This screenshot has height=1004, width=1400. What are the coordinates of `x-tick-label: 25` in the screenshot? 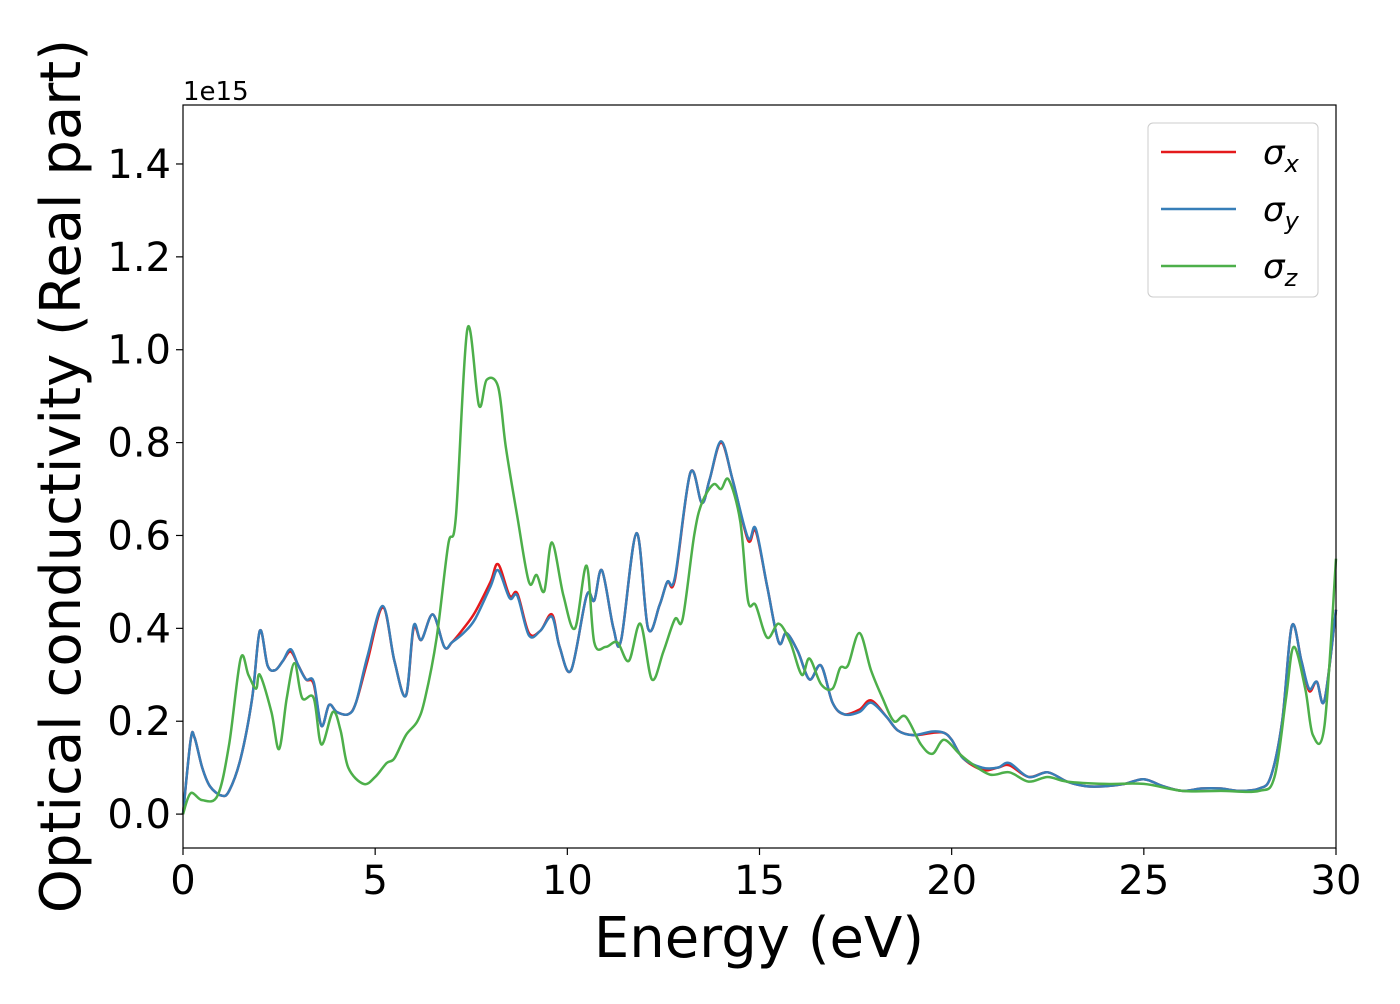 It's located at (1143, 881).